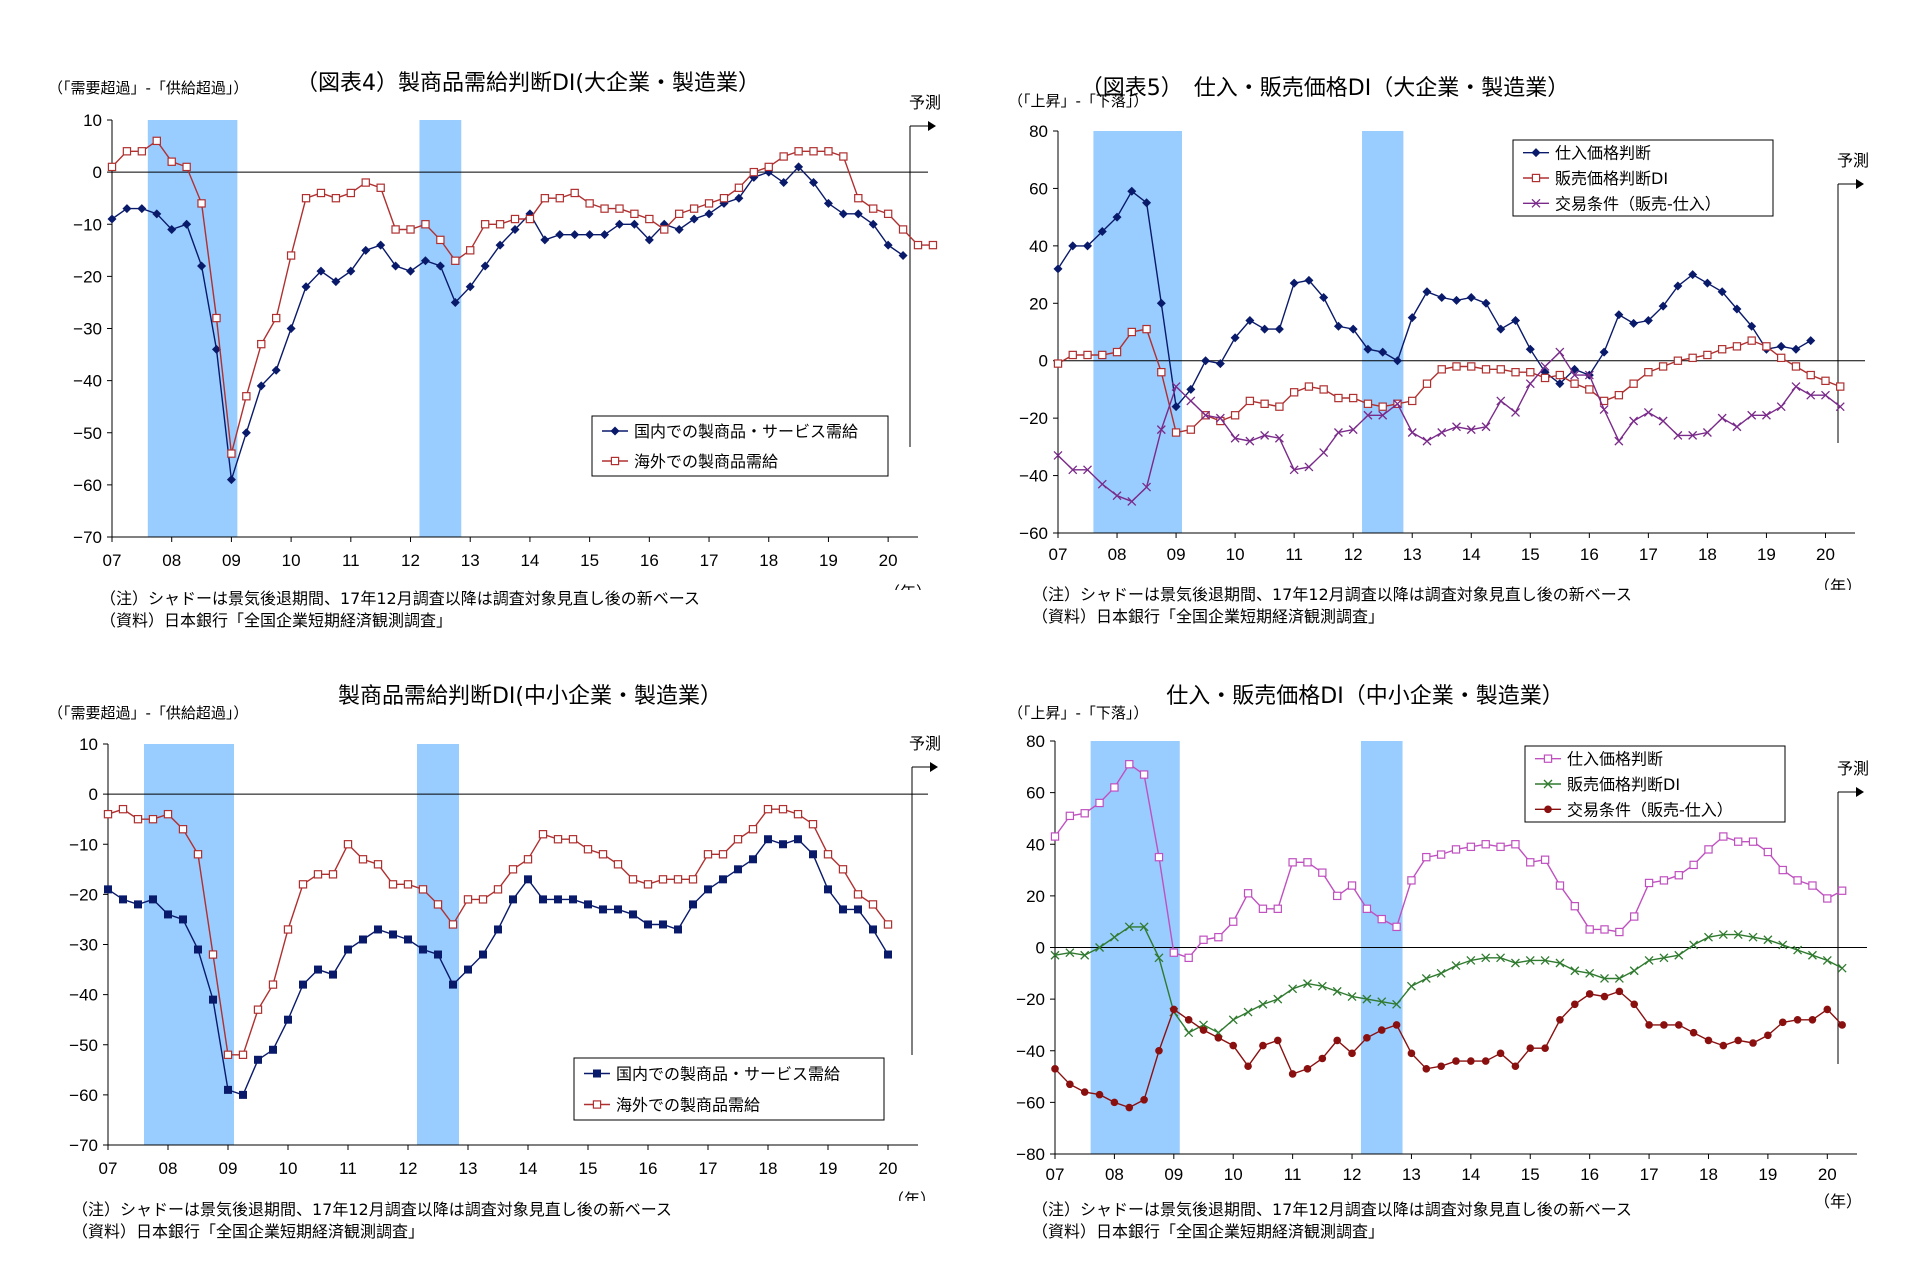  Describe the element at coordinates (740, 446) in the screenshot. I see `legend-box` at that location.